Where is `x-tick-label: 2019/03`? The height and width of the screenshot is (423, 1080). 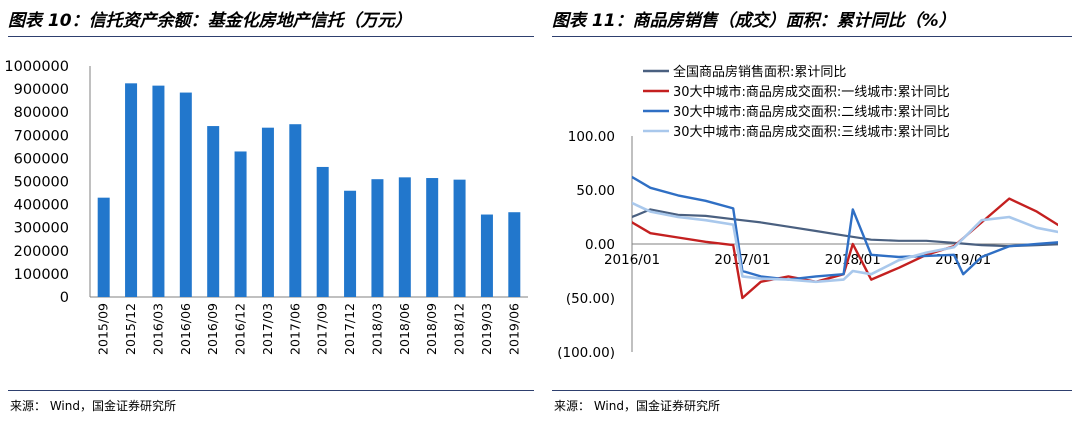 x-tick-label: 2019/03 is located at coordinates (486, 329).